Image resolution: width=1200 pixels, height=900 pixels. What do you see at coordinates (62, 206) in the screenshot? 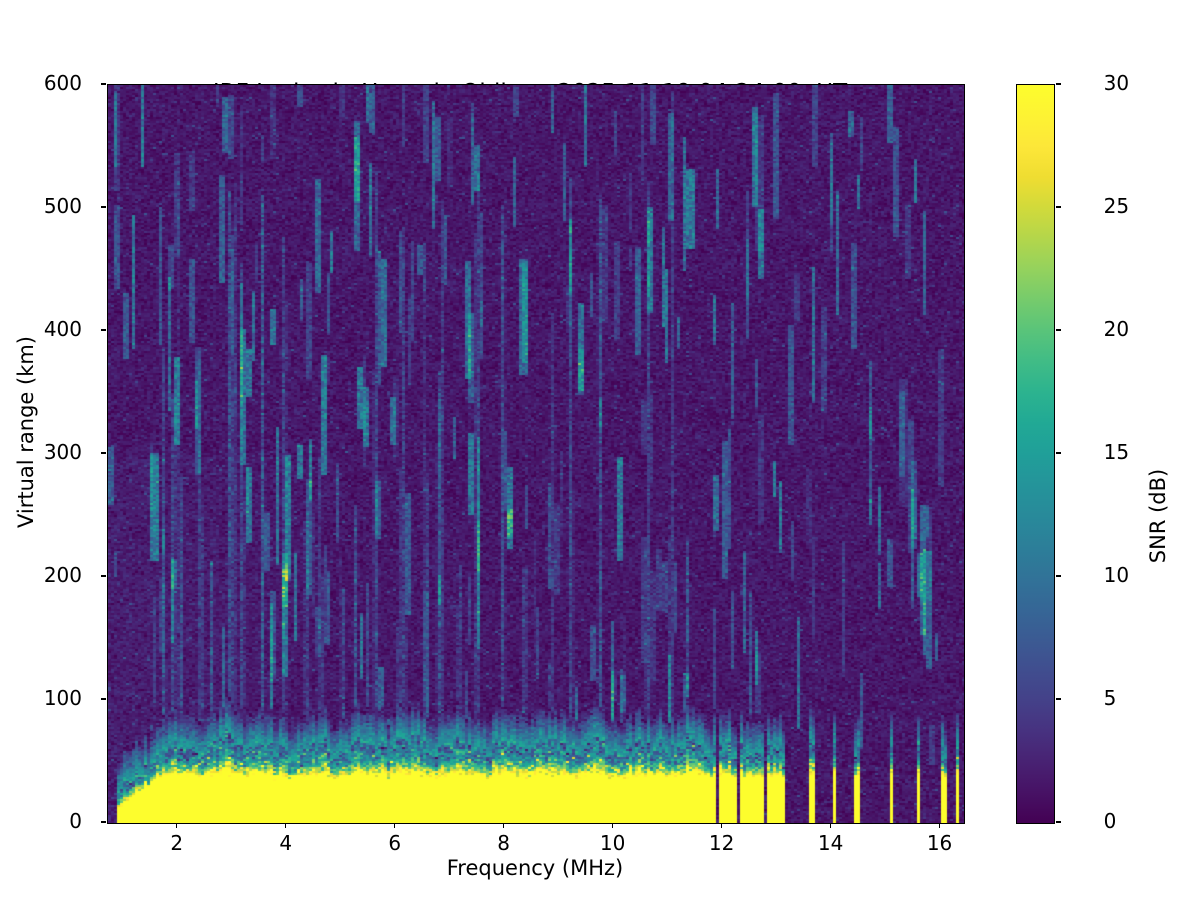
I see `y-tick-label: 500` at bounding box center [62, 206].